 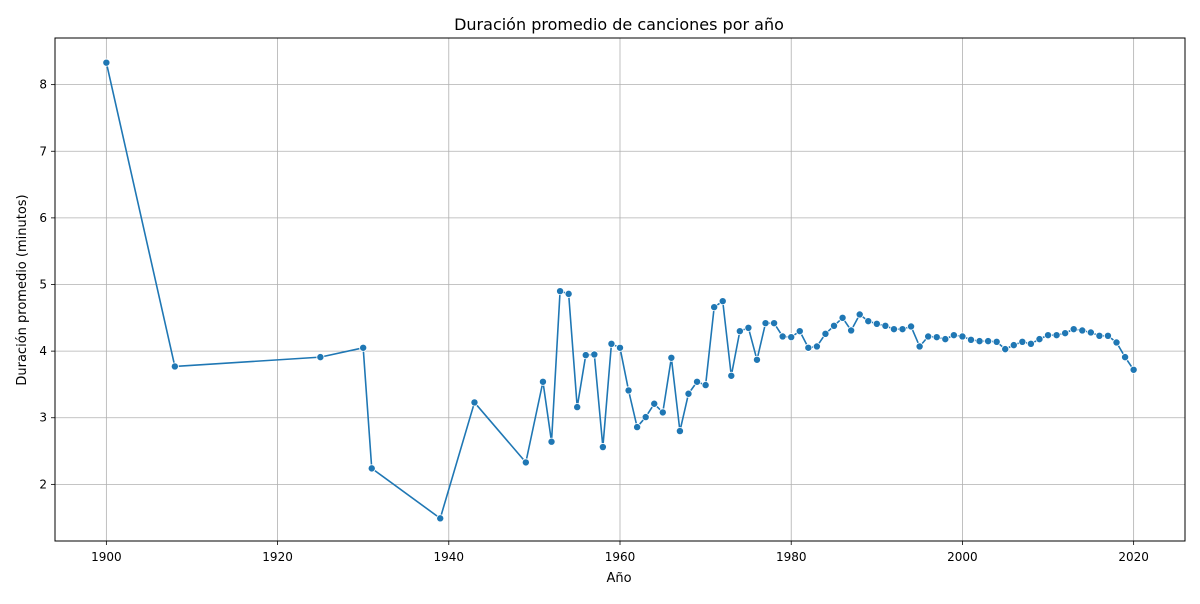 I want to click on y-tick-label: 4, so click(x=43, y=351).